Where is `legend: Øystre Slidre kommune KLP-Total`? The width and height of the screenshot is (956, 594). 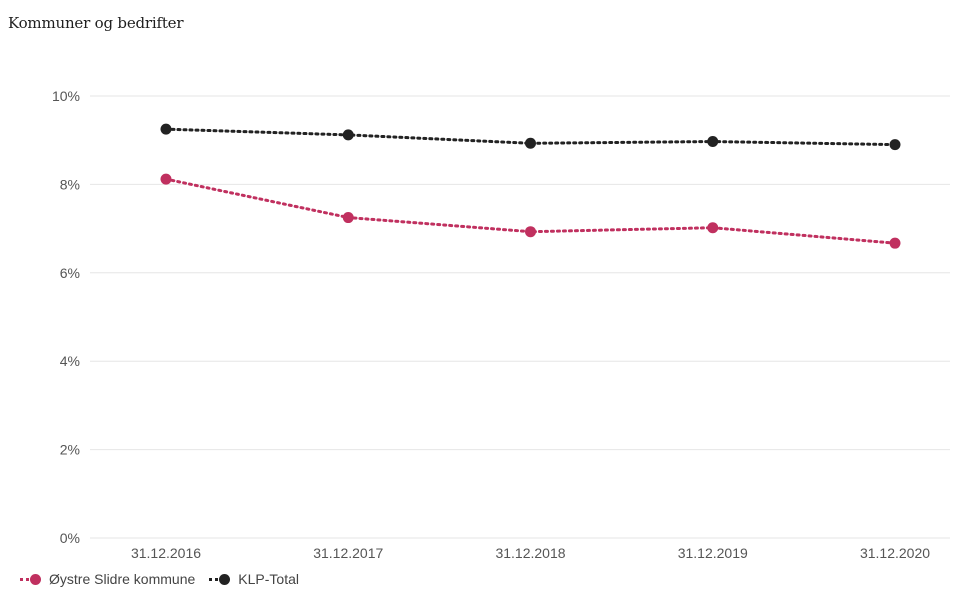 legend: Øystre Slidre kommune KLP-Total is located at coordinates (159, 579).